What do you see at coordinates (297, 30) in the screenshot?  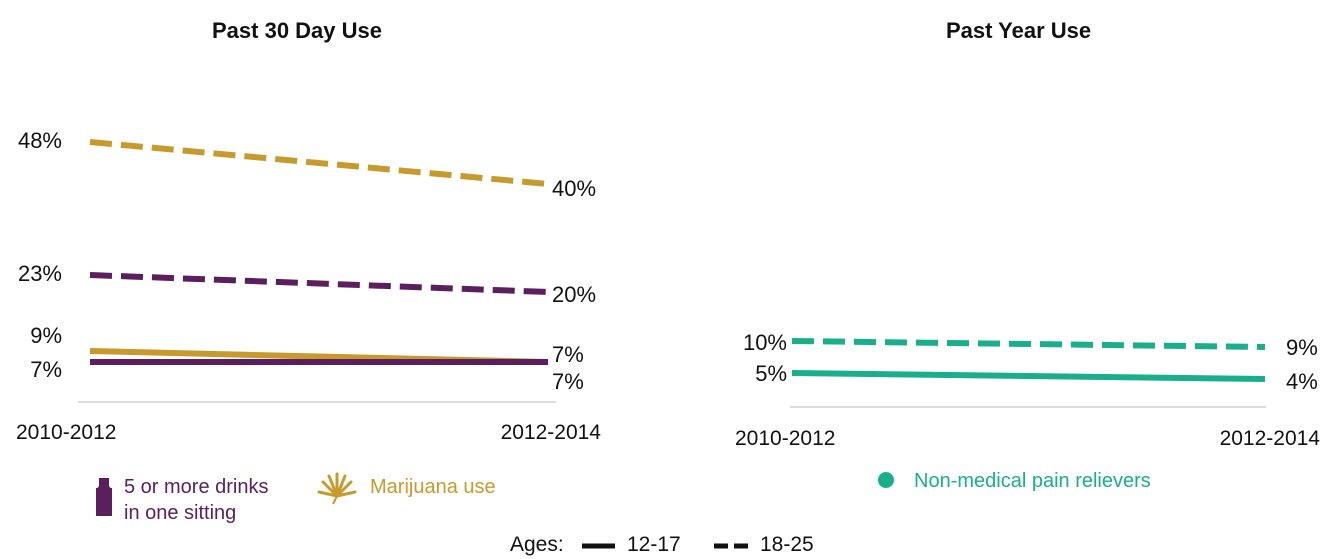 I see `chart-title-past-30-day: Past 30 Day Use` at bounding box center [297, 30].